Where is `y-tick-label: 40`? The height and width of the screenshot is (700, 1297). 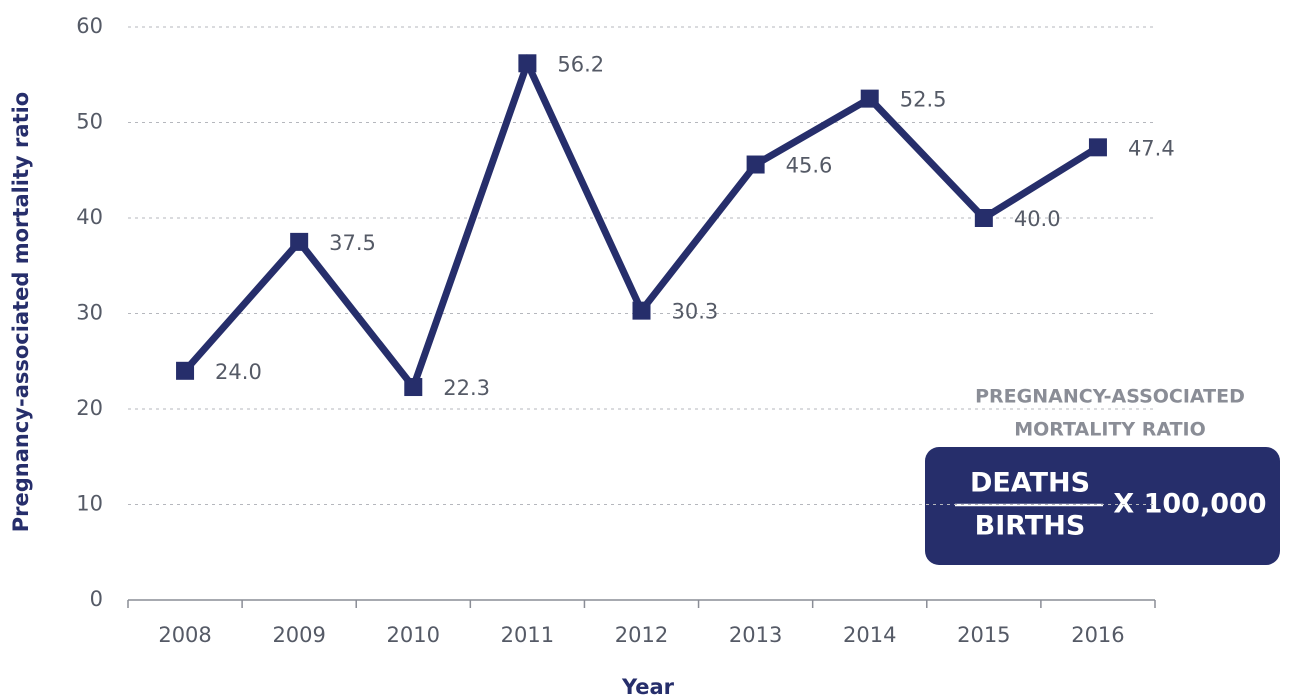
y-tick-label: 40 is located at coordinates (89, 217).